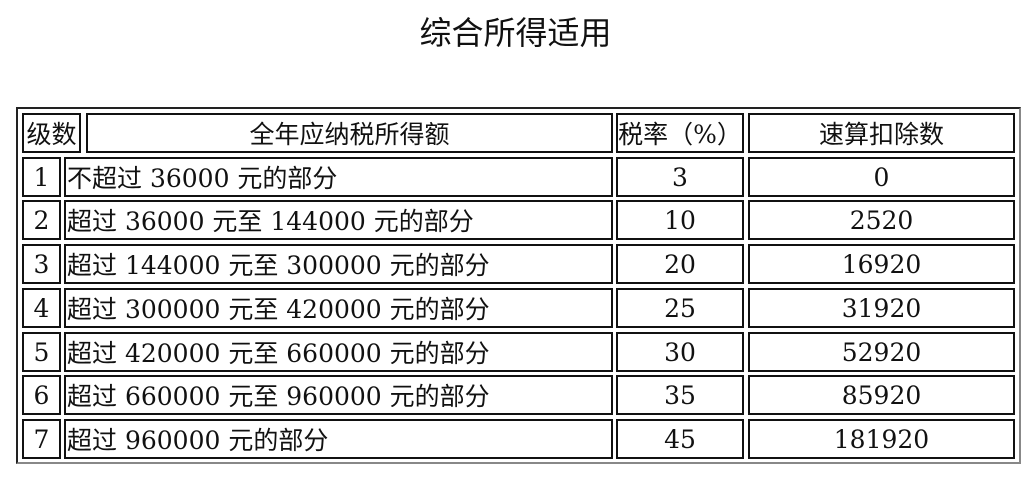  What do you see at coordinates (680, 264) in the screenshot?
I see `cell-tax-rate: 20` at bounding box center [680, 264].